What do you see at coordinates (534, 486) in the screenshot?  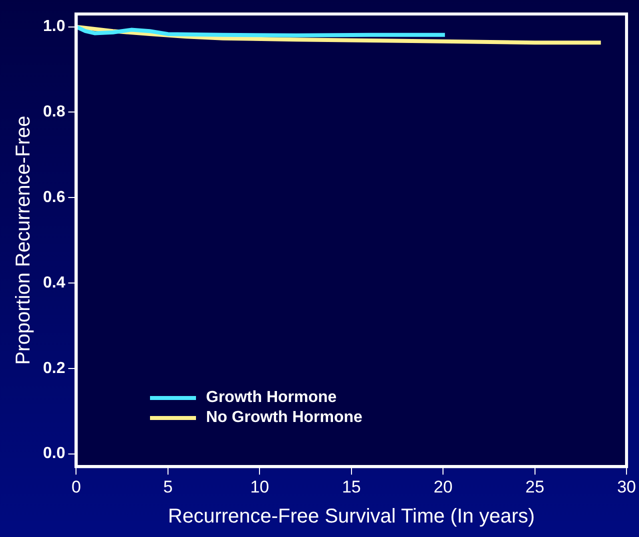 I see `x-tick-label: 25` at bounding box center [534, 486].